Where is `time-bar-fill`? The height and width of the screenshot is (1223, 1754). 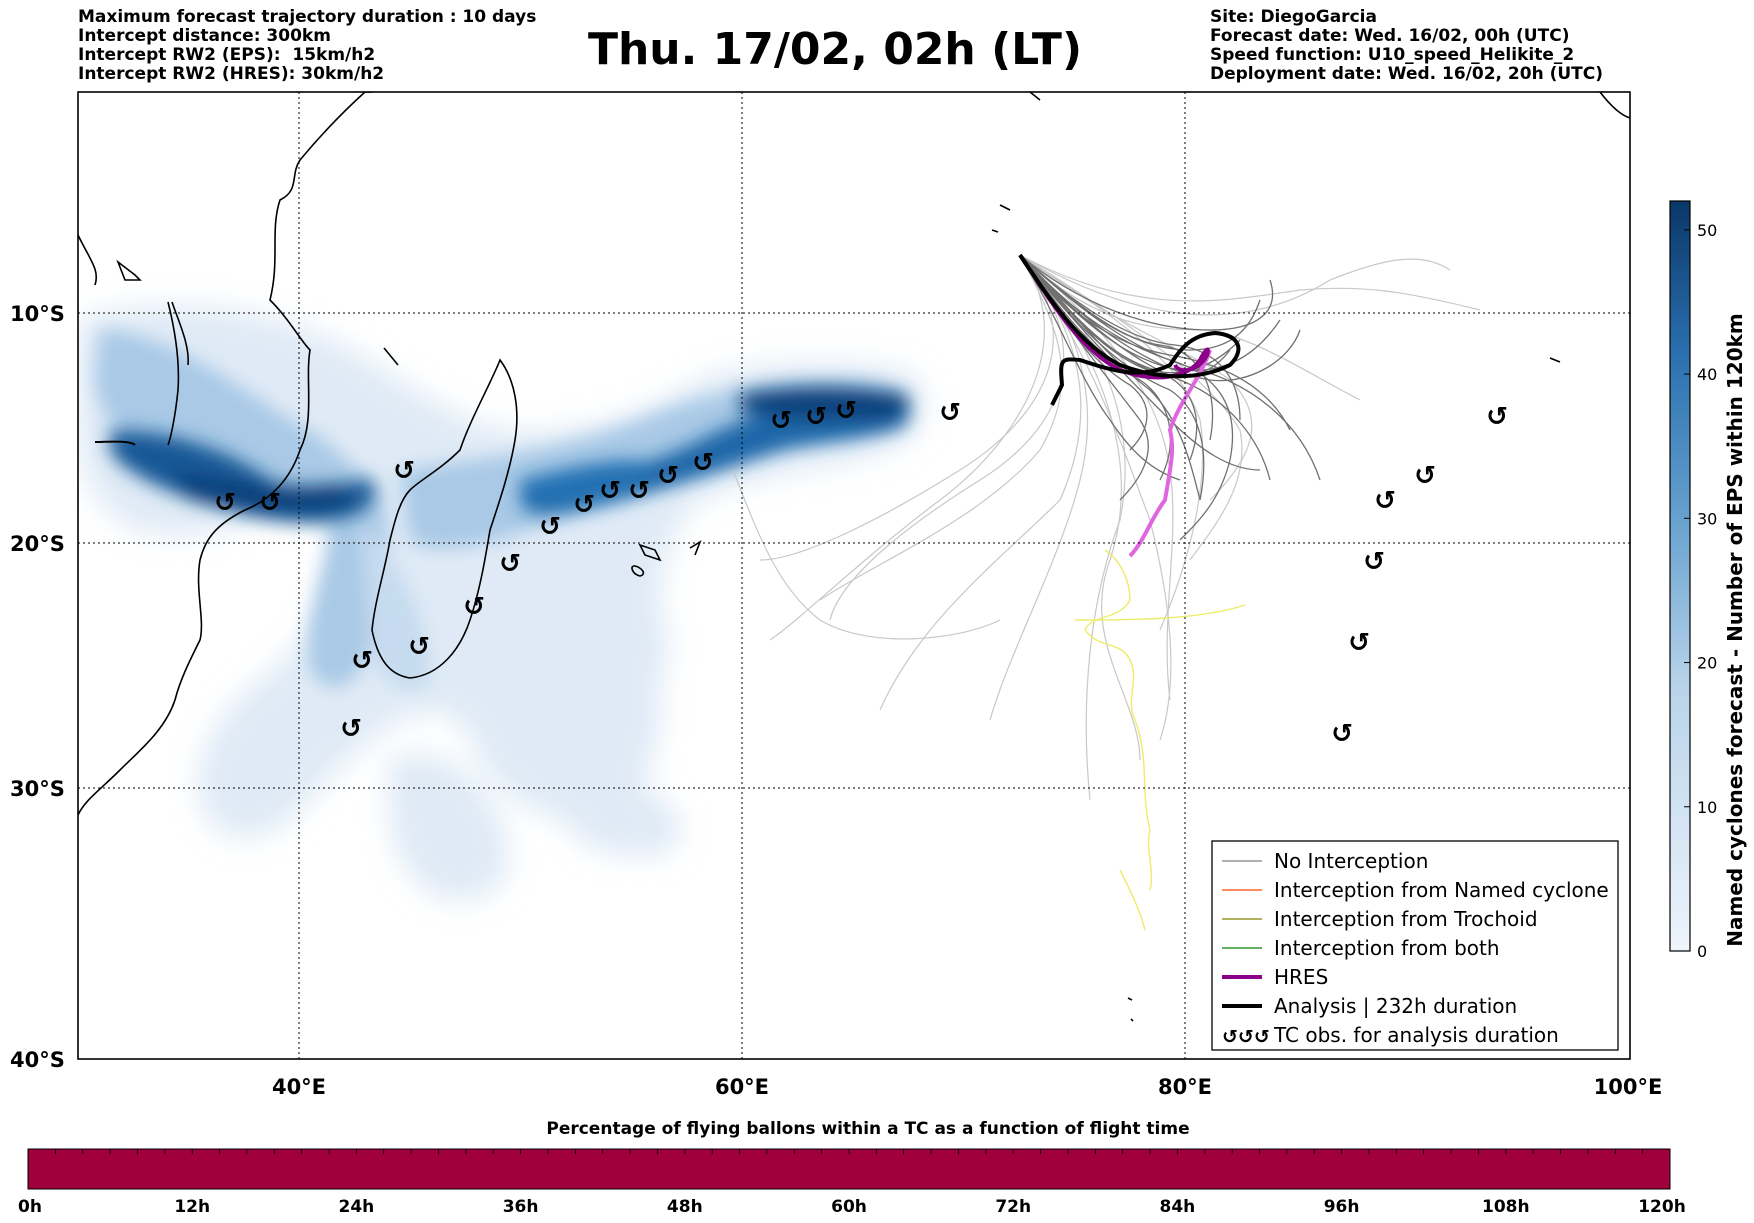 time-bar-fill is located at coordinates (849, 1169).